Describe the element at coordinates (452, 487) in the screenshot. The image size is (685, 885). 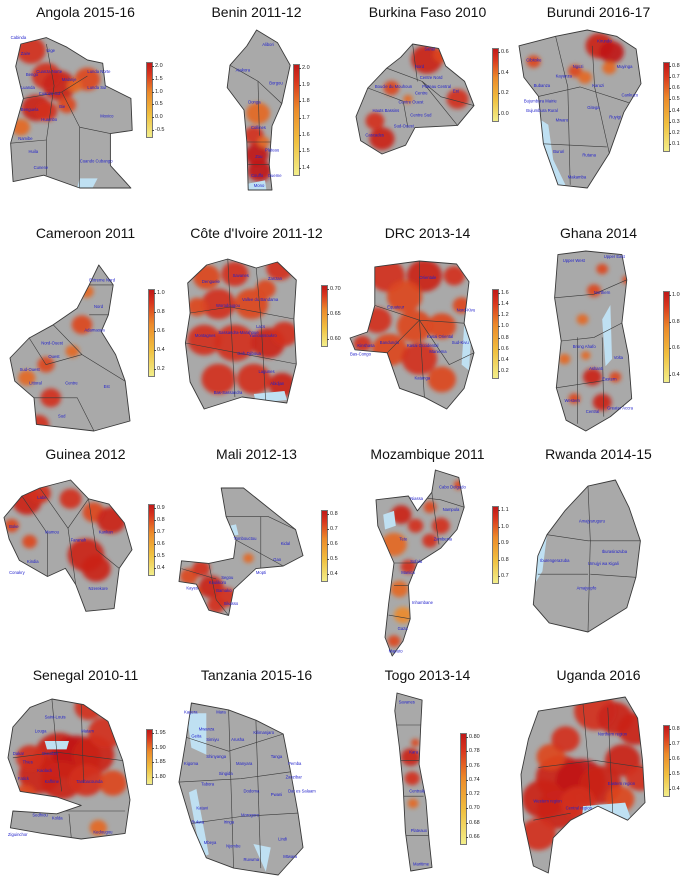
I see `region-label-cabo-delgado: Cabo Delgado` at that location.